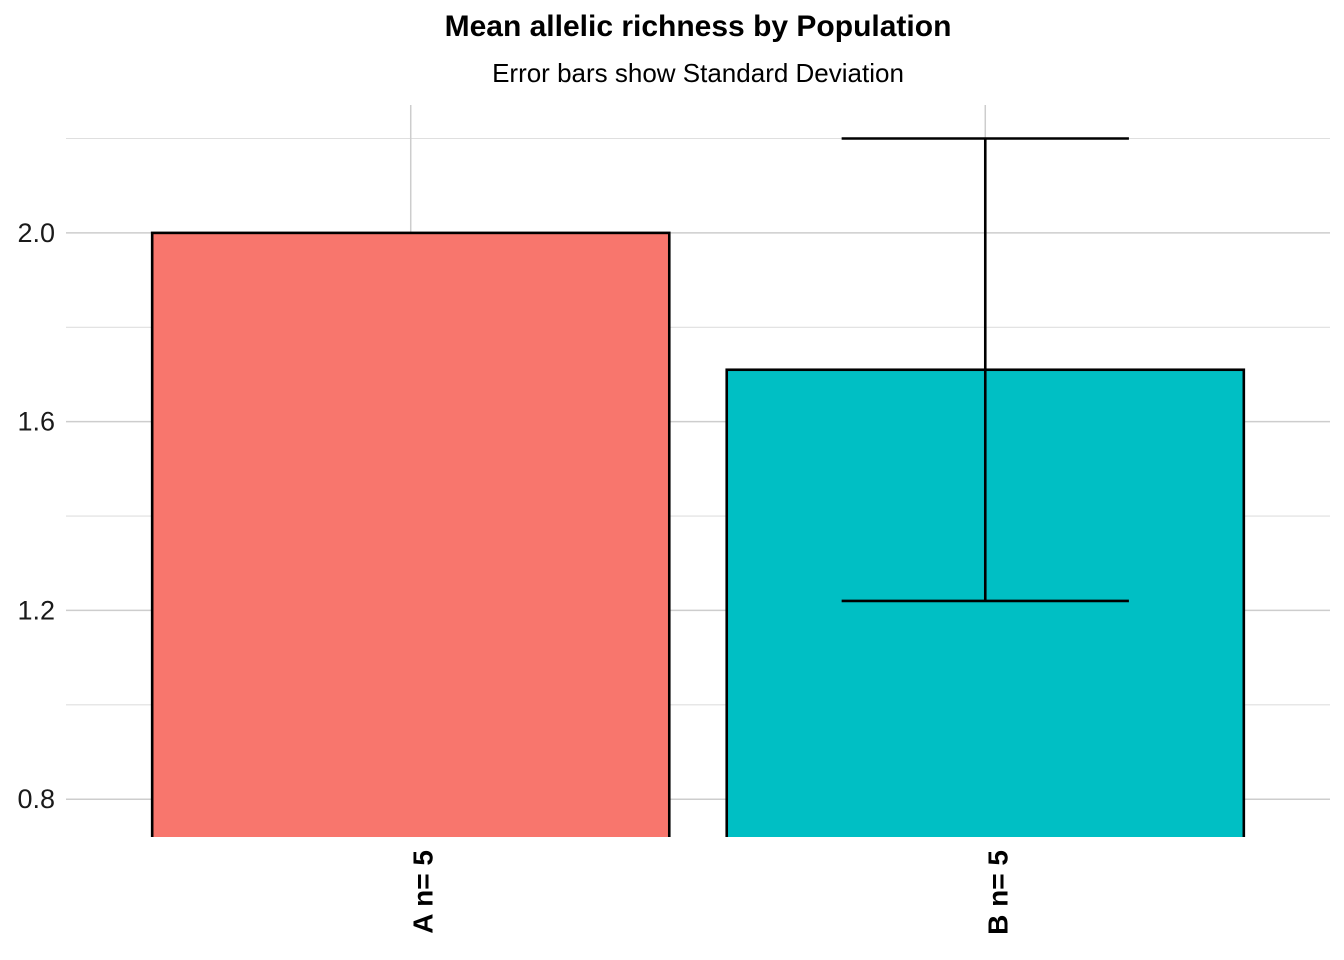  What do you see at coordinates (423, 892) in the screenshot?
I see `x-tick-label: A n= 5` at bounding box center [423, 892].